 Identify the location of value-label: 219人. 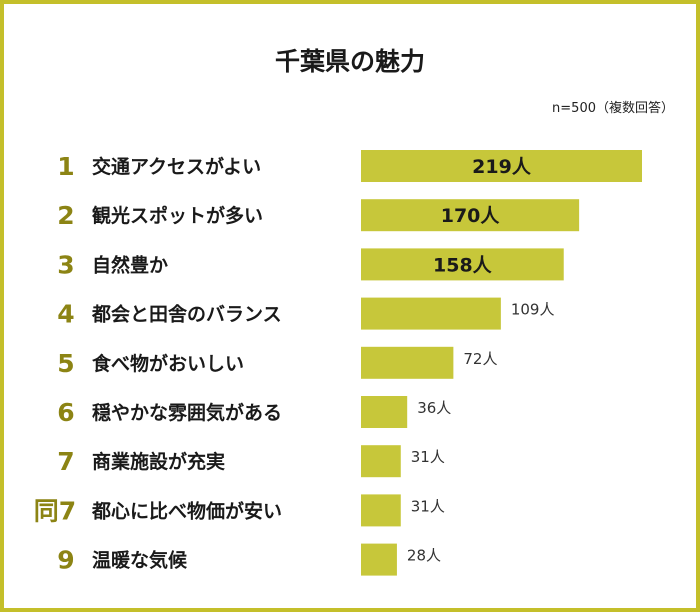
(502, 167).